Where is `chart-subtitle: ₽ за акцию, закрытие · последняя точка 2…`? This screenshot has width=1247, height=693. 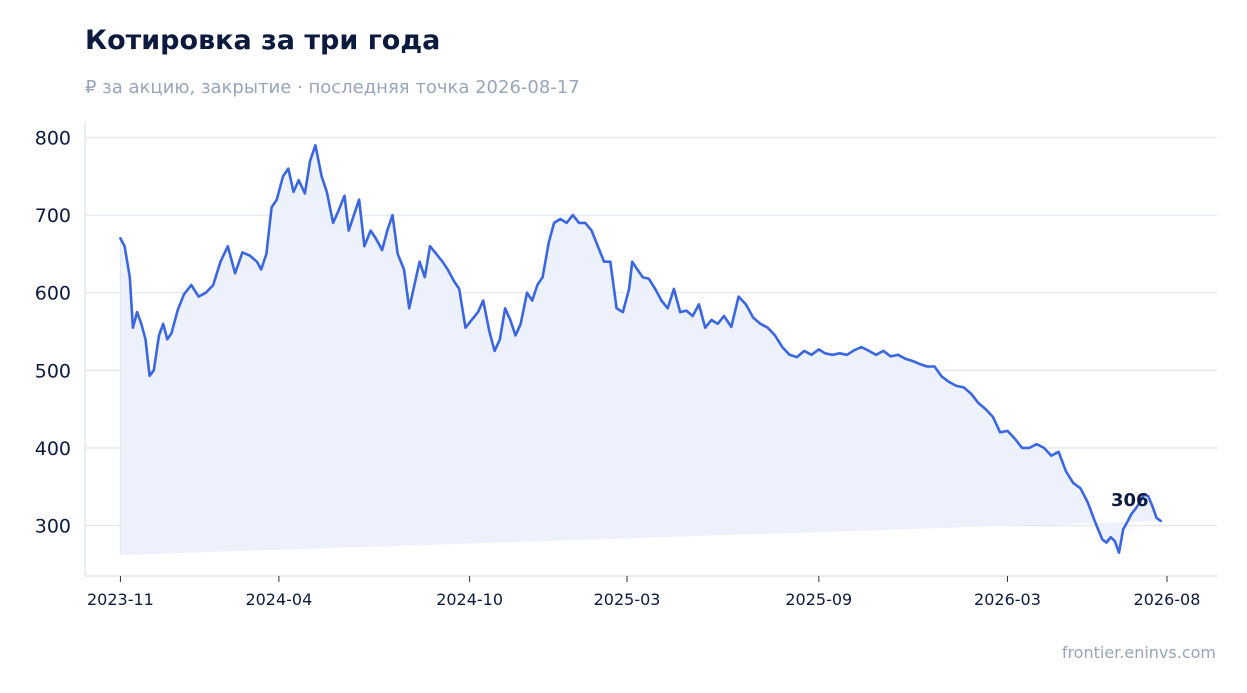
chart-subtitle: ₽ за акцию, закрытие · последняя точка 2… is located at coordinates (332, 87).